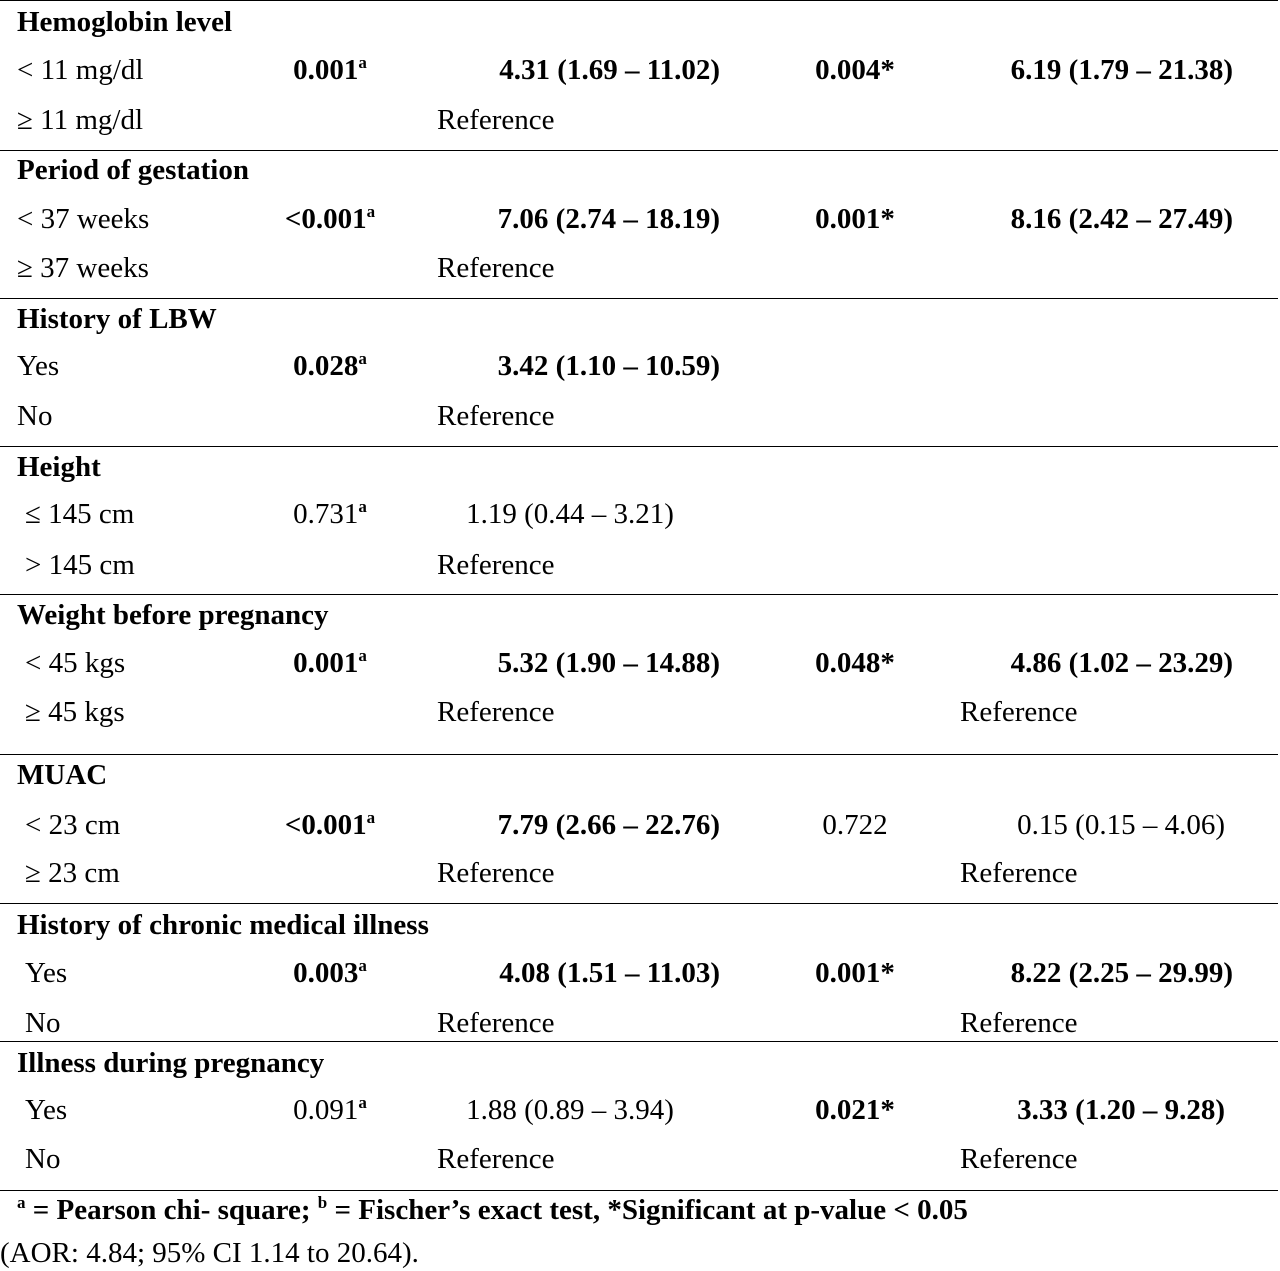  I want to click on p-value-adjusted: 0.021*, so click(855, 1110).